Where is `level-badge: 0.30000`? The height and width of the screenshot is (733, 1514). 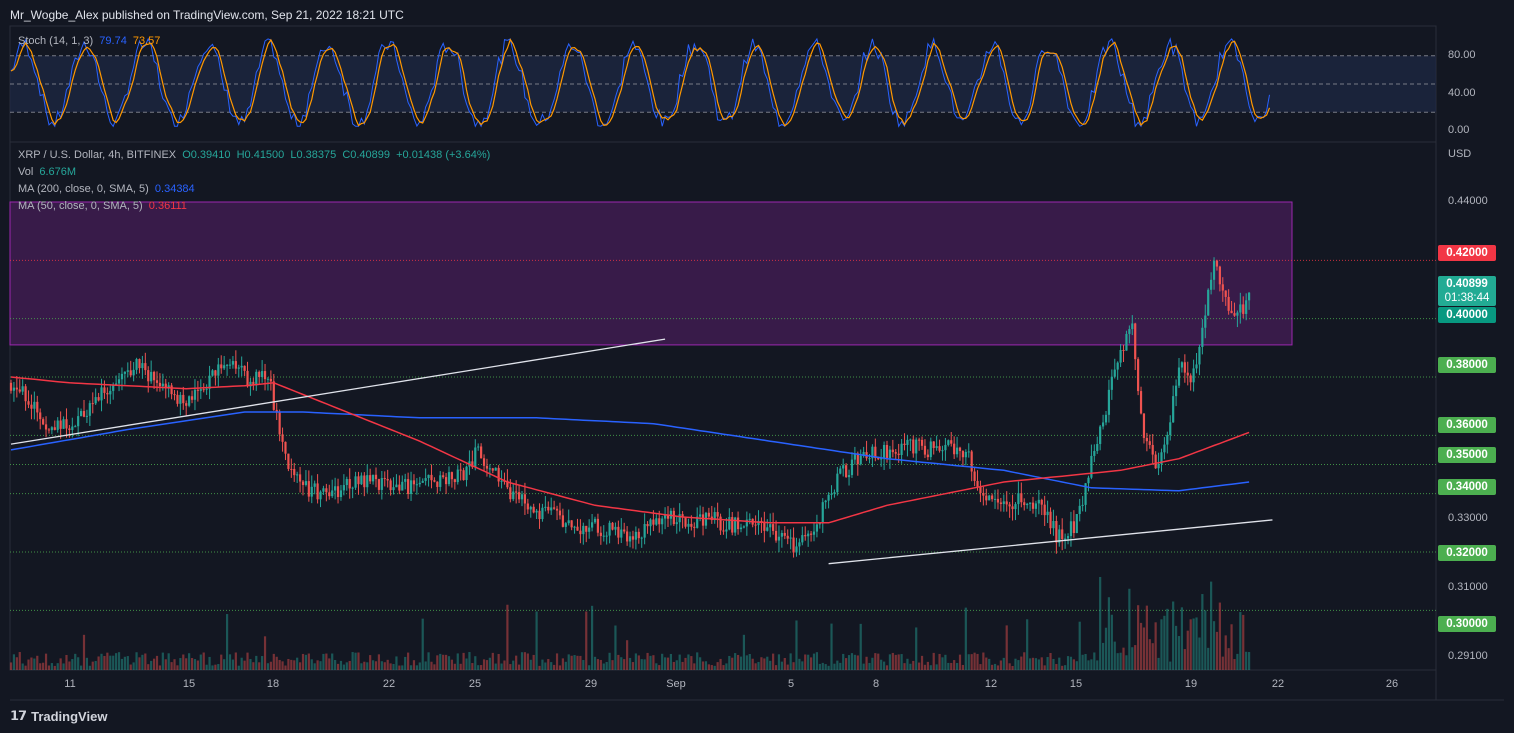 level-badge: 0.30000 is located at coordinates (1467, 624).